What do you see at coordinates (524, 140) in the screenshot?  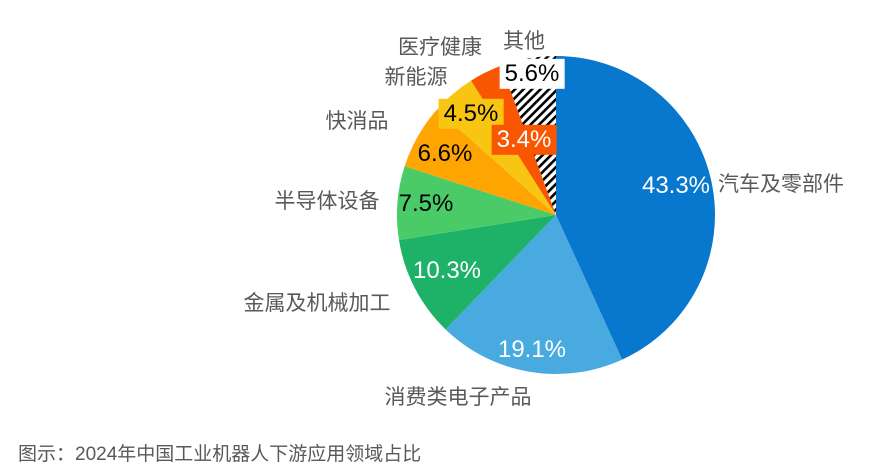 I see `value-label-6: 3.4%` at bounding box center [524, 140].